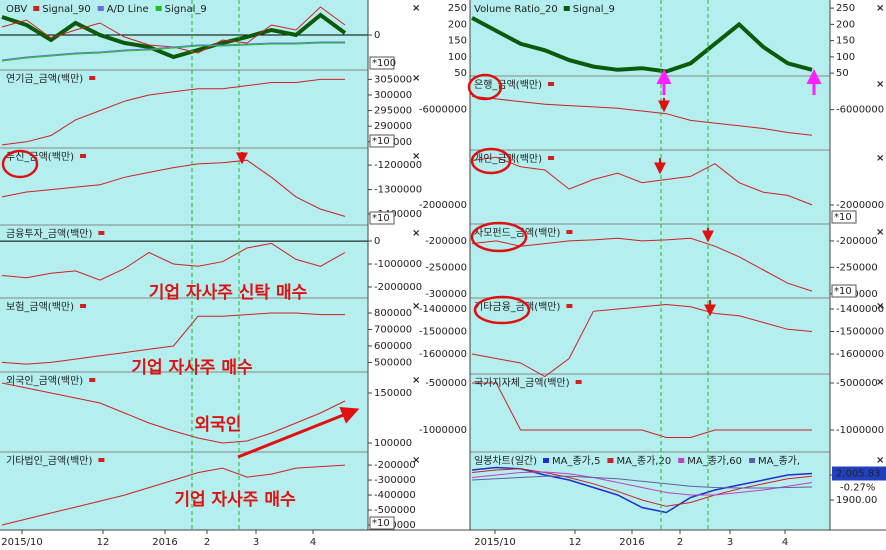  I want to click on annotation: 기업 자사주 신탁 매수, so click(228, 293).